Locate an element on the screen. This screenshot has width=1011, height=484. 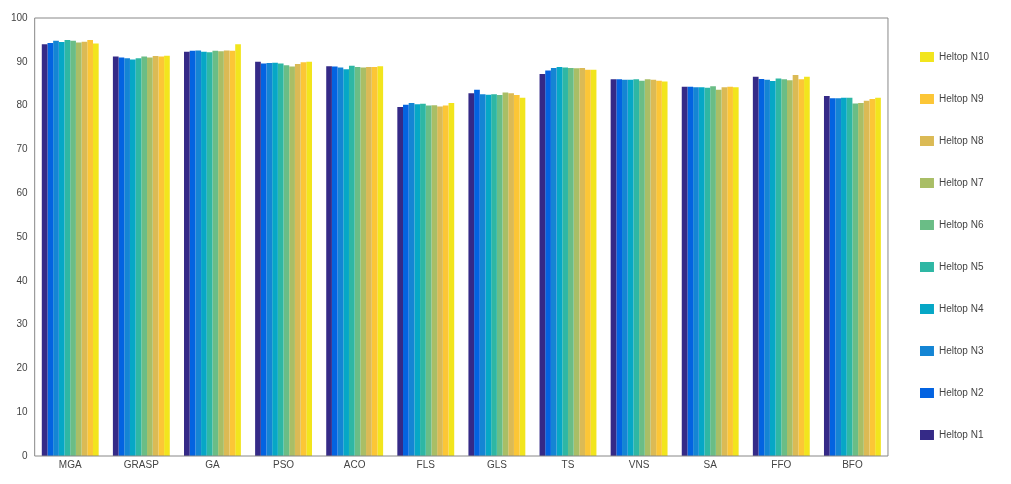
y-tick-label: 30 is located at coordinates (22, 324).